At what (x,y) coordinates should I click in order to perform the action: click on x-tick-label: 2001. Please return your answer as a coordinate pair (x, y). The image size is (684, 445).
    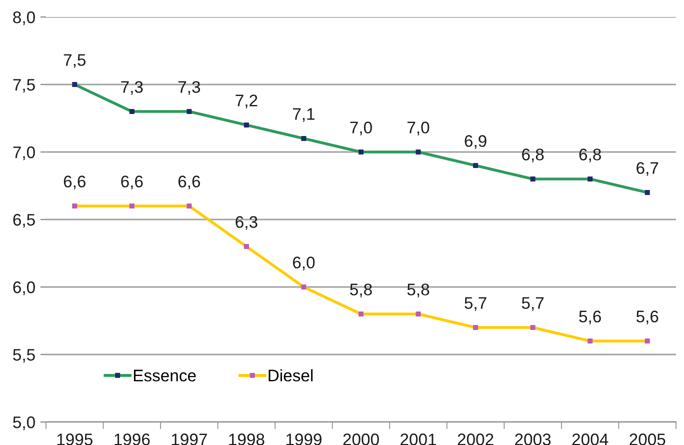
    Looking at the image, I should click on (418, 439).